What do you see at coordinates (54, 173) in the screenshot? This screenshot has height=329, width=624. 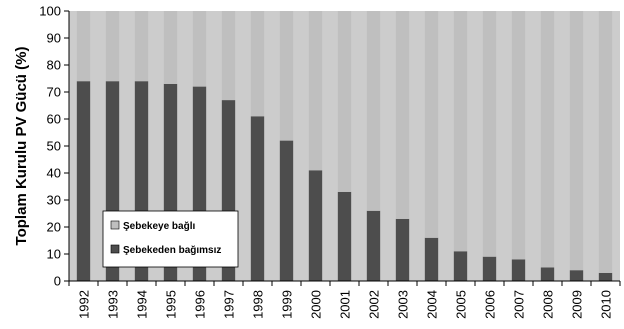 I see `y-tick-label-40: 40` at bounding box center [54, 173].